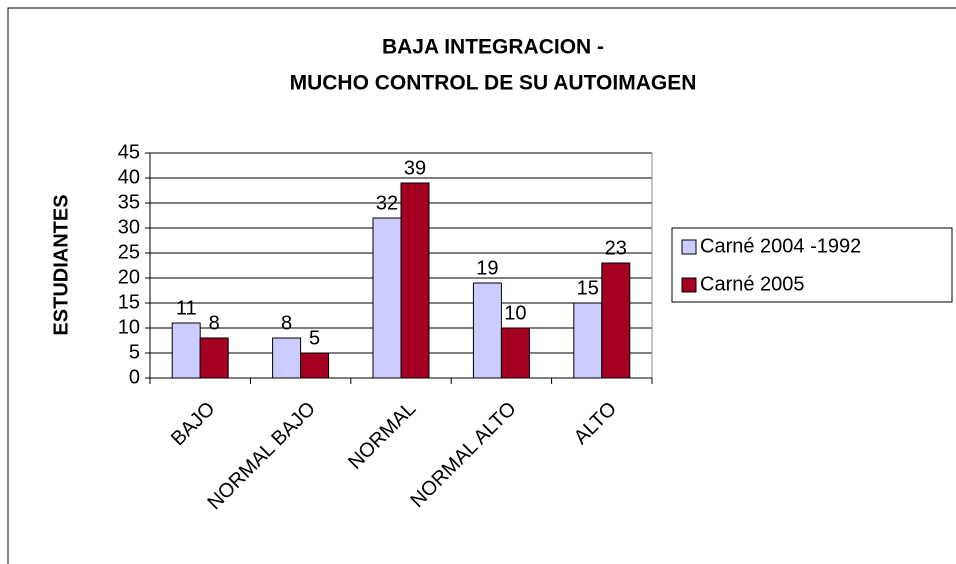 This screenshot has width=956, height=564. I want to click on legend-label: Carné 2005, so click(752, 284).